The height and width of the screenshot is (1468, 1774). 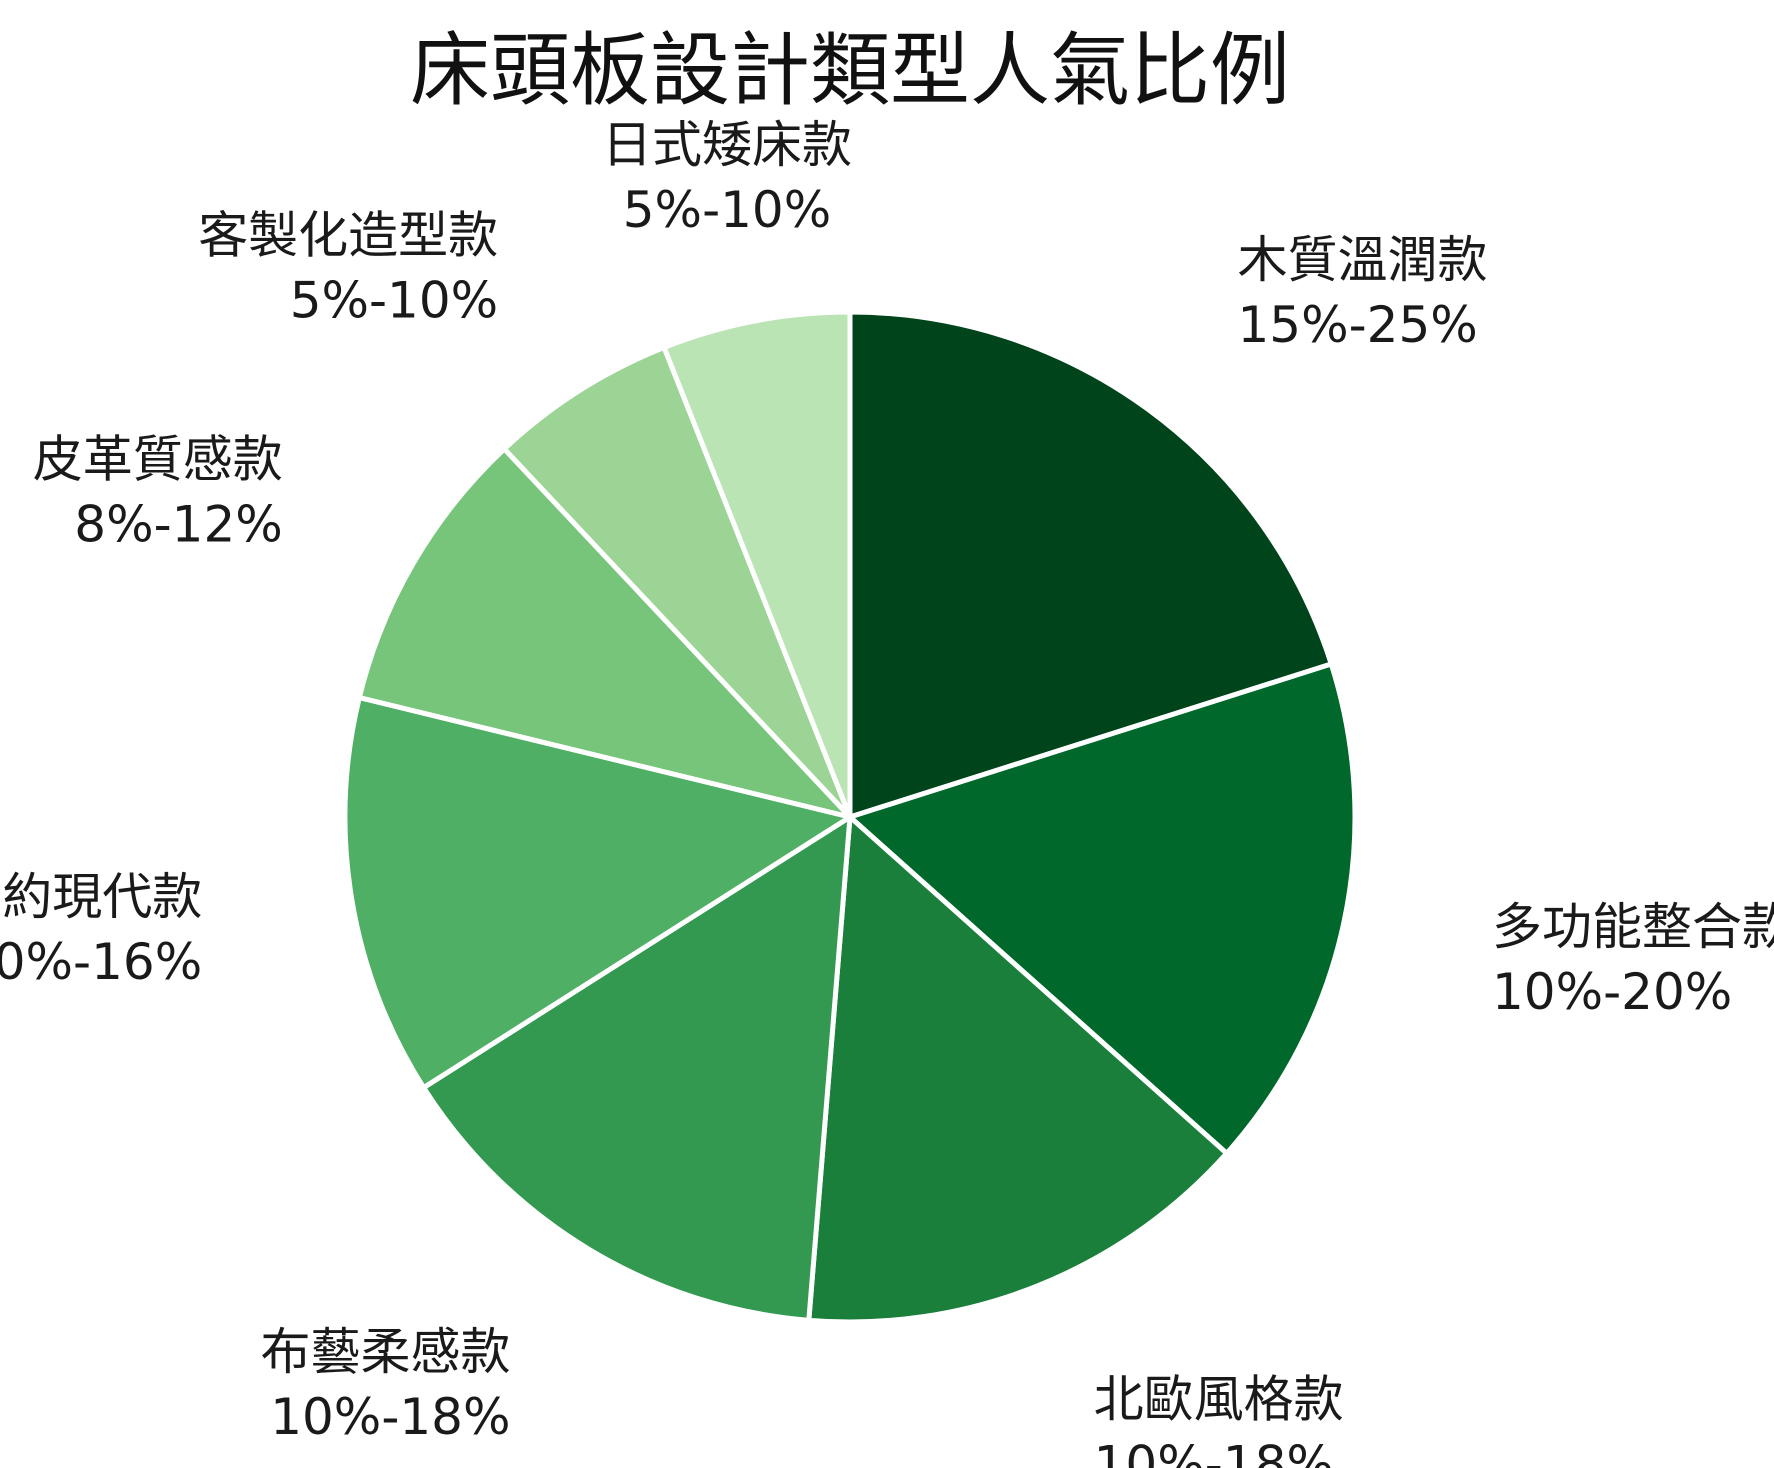 I want to click on slice-name: 皮革質感款, so click(x=158, y=459).